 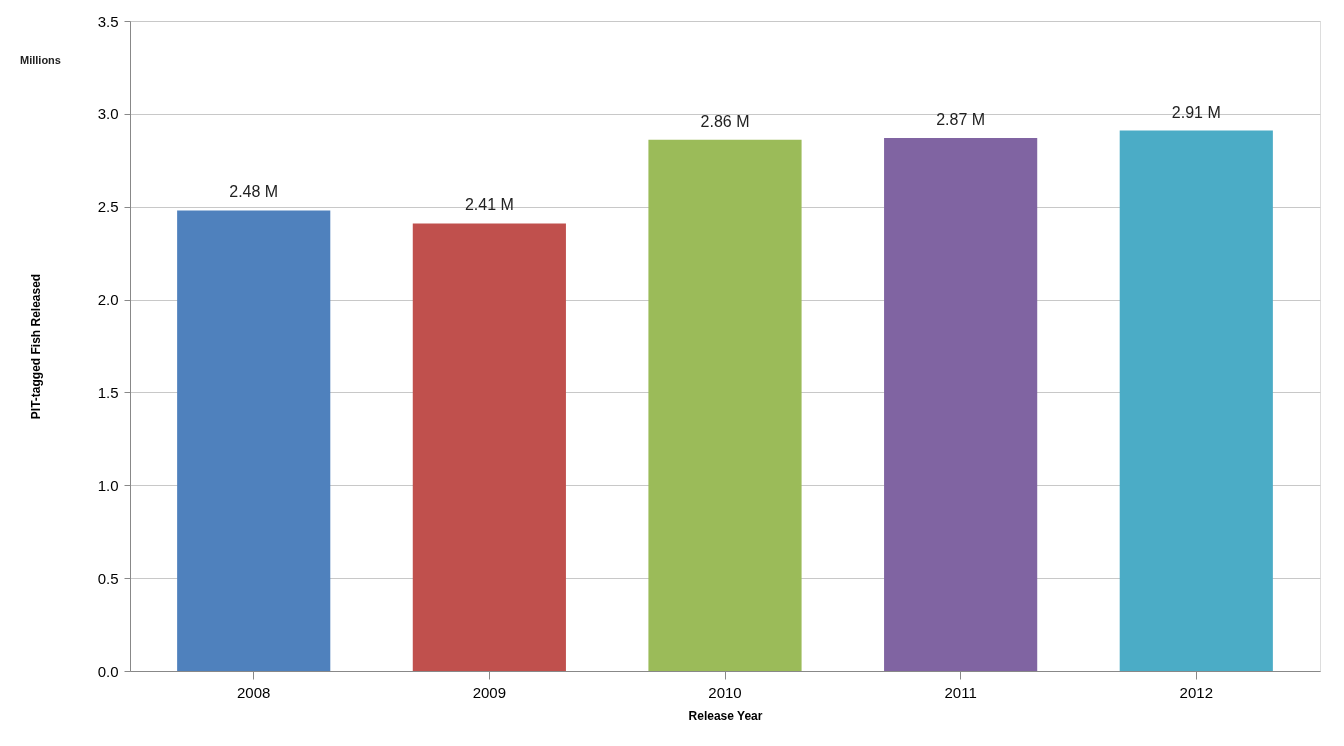 I want to click on y-tick-label: 0.0, so click(x=108, y=671).